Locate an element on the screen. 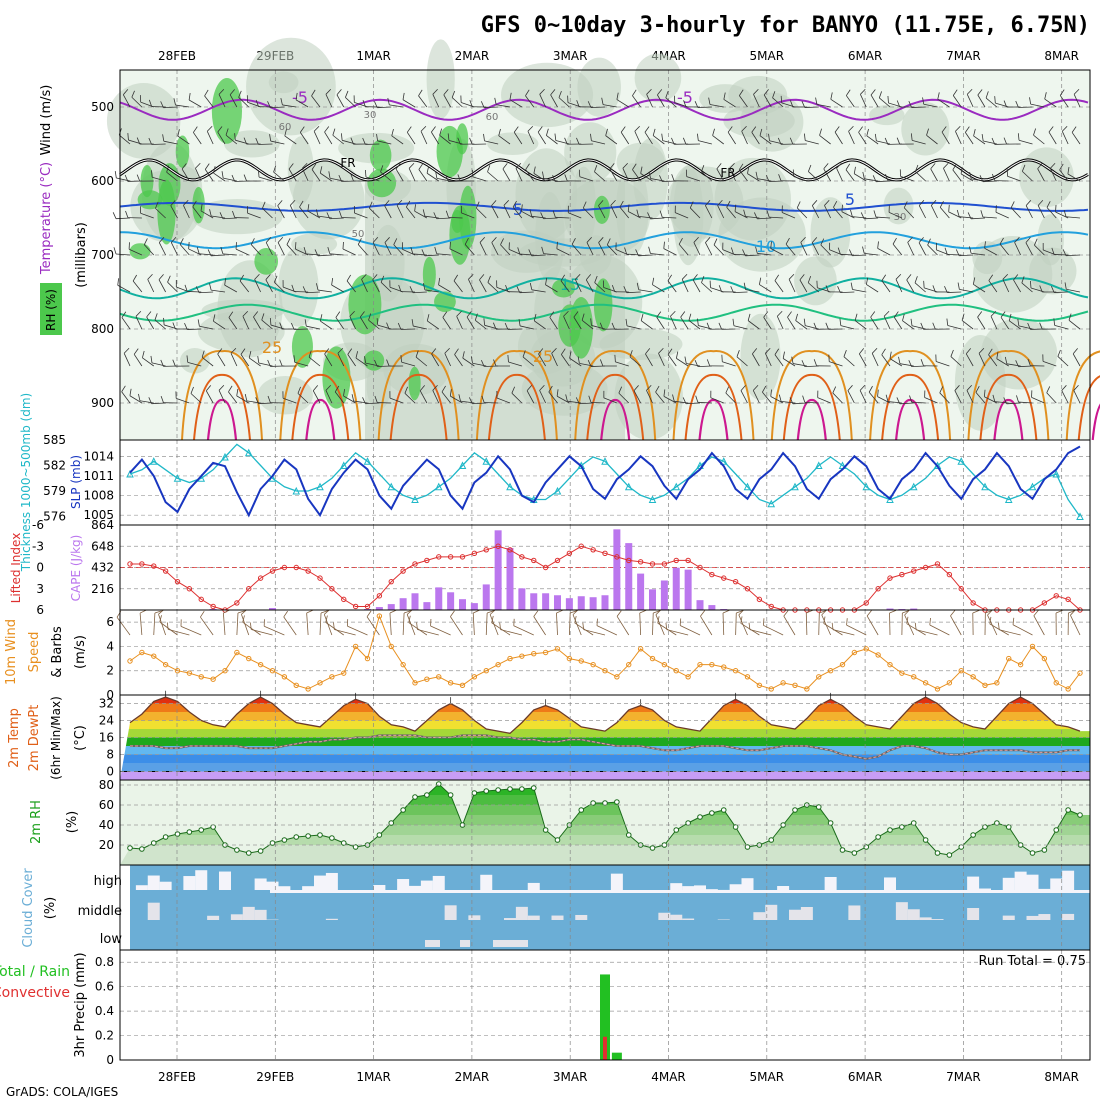 Image resolution: width=1100 pixels, height=1100 pixels. cloud-row-label: low is located at coordinates (111, 939).